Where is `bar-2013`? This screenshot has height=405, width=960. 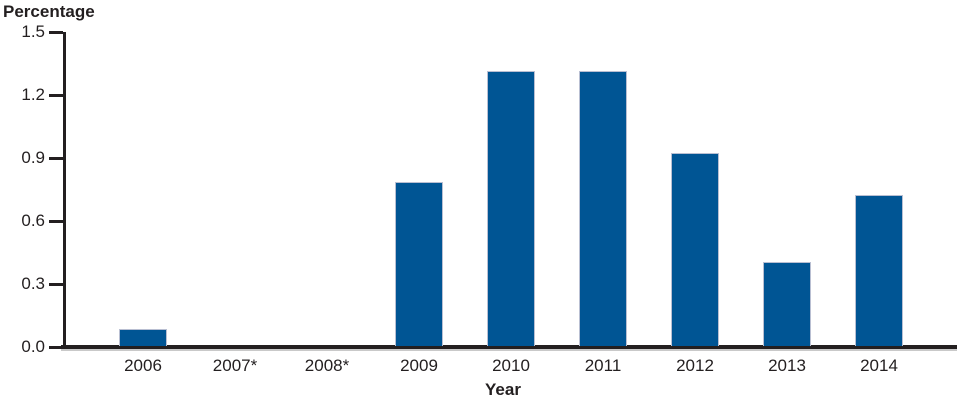
bar-2013 is located at coordinates (787, 304).